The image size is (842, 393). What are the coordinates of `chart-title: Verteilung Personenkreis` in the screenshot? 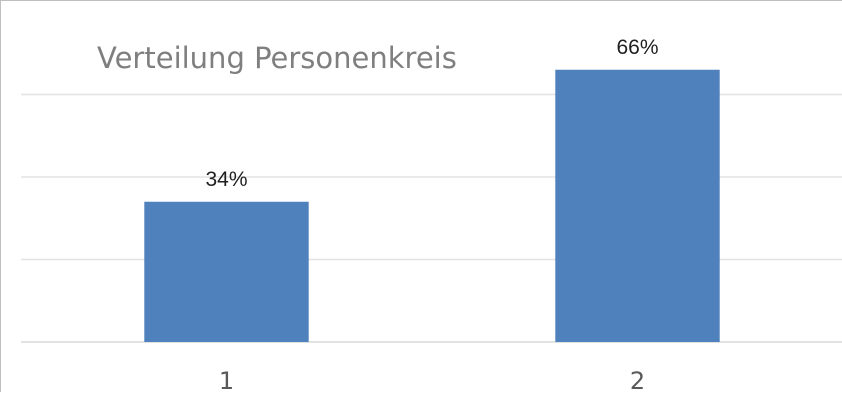 It's located at (277, 58).